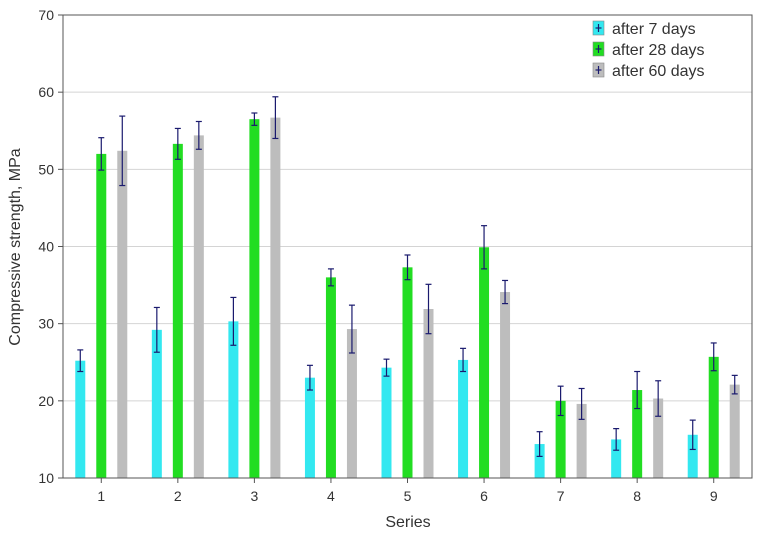  Describe the element at coordinates (254, 496) in the screenshot. I see `x-tick-label: 3` at that location.